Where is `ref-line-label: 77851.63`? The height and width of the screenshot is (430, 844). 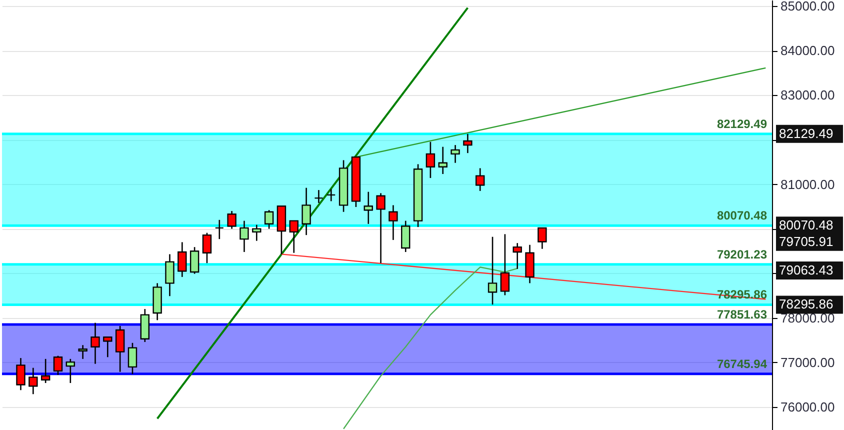 ref-line-label: 77851.63 is located at coordinates (742, 315).